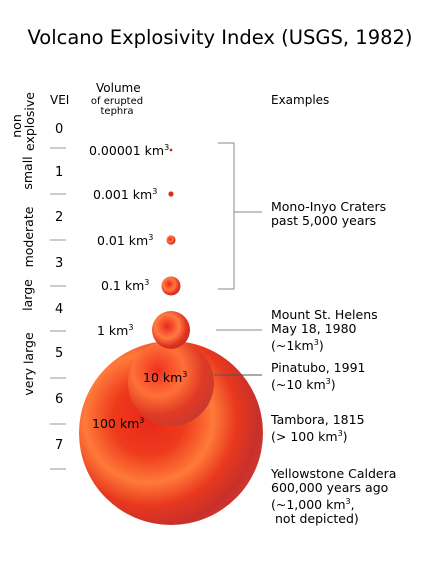 The image size is (440, 570). What do you see at coordinates (59, 399) in the screenshot?
I see `vei-level-6: 6` at bounding box center [59, 399].